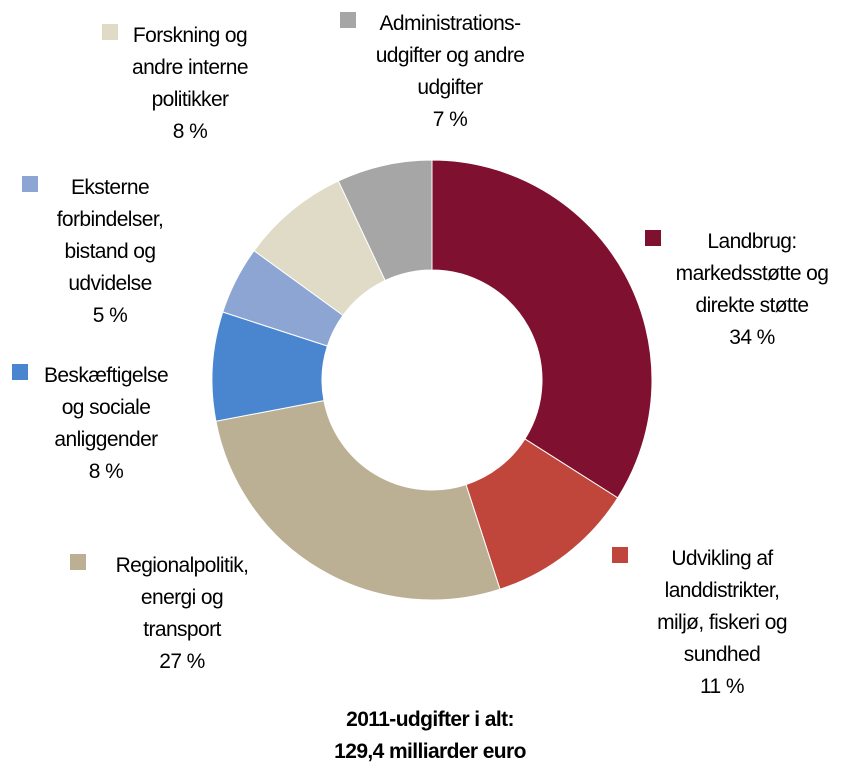  I want to click on value-label: 11 %, so click(722, 686).